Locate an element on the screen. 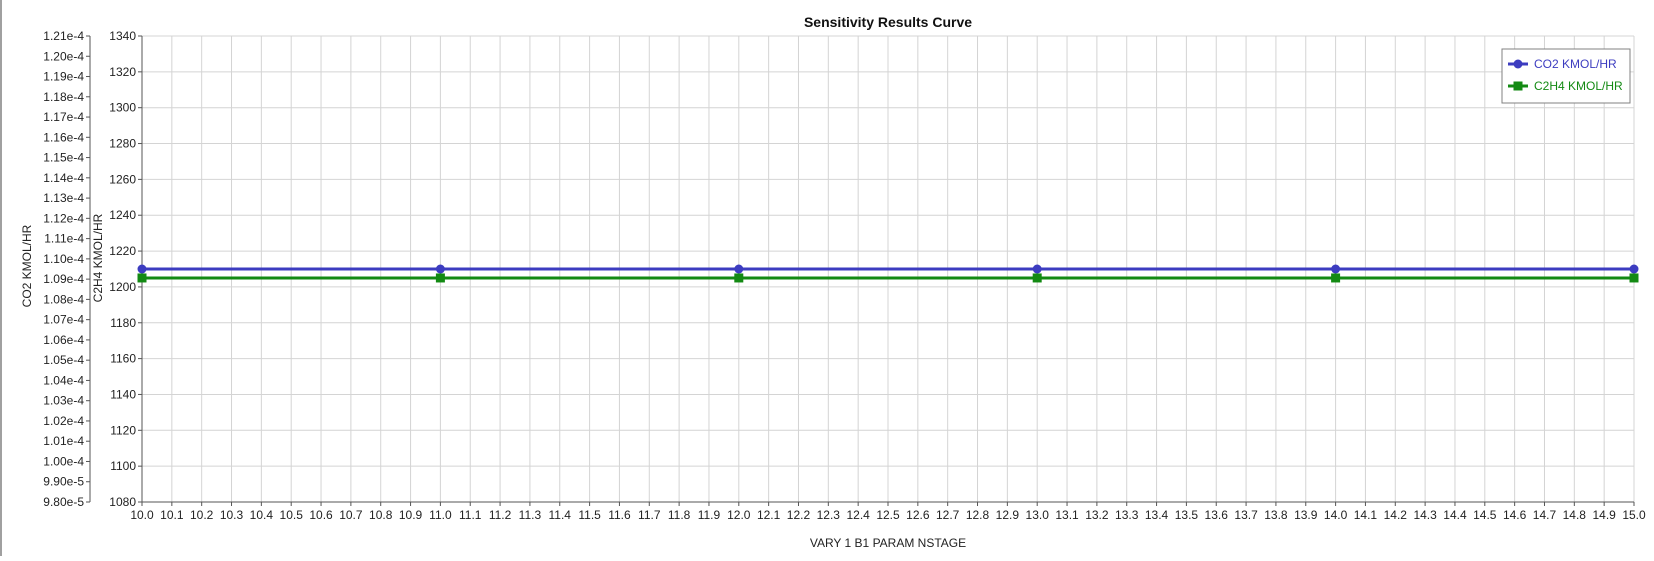 The image size is (1654, 561). x-tick-label: 11.6 is located at coordinates (619, 515).